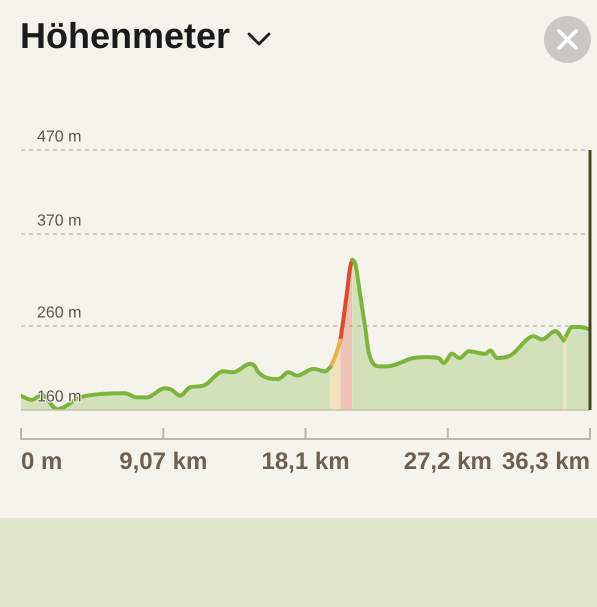 Image resolution: width=597 pixels, height=607 pixels. What do you see at coordinates (163, 462) in the screenshot?
I see `x-tick-label: 9,07 km` at bounding box center [163, 462].